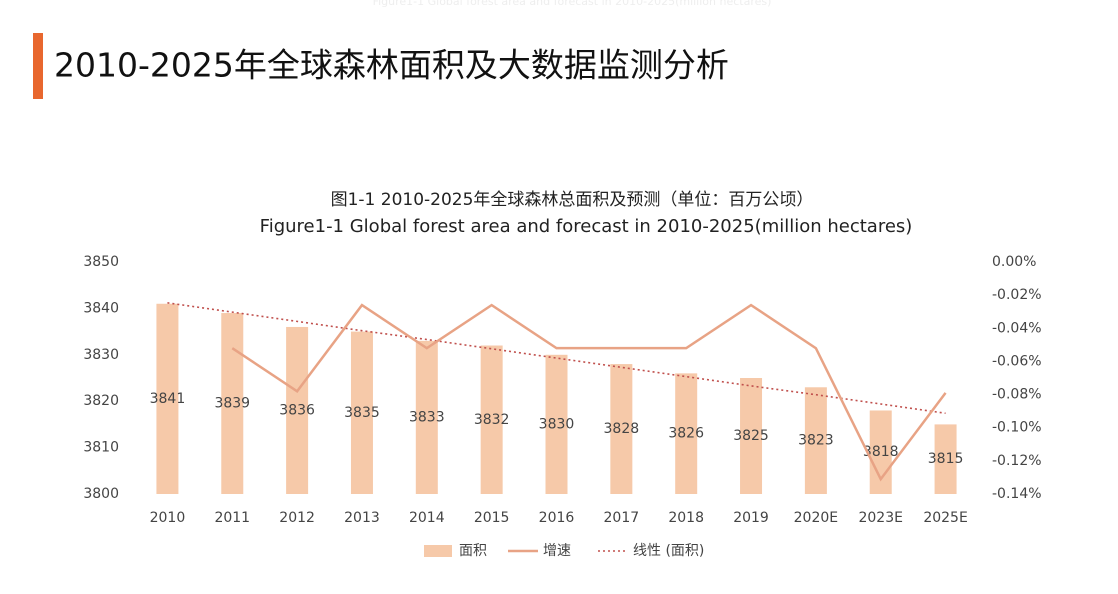 This screenshot has height=594, width=1118. Describe the element at coordinates (391, 65) in the screenshot. I see `page-title: 2010-2025年全球森林面积及大数据监测分析` at that location.